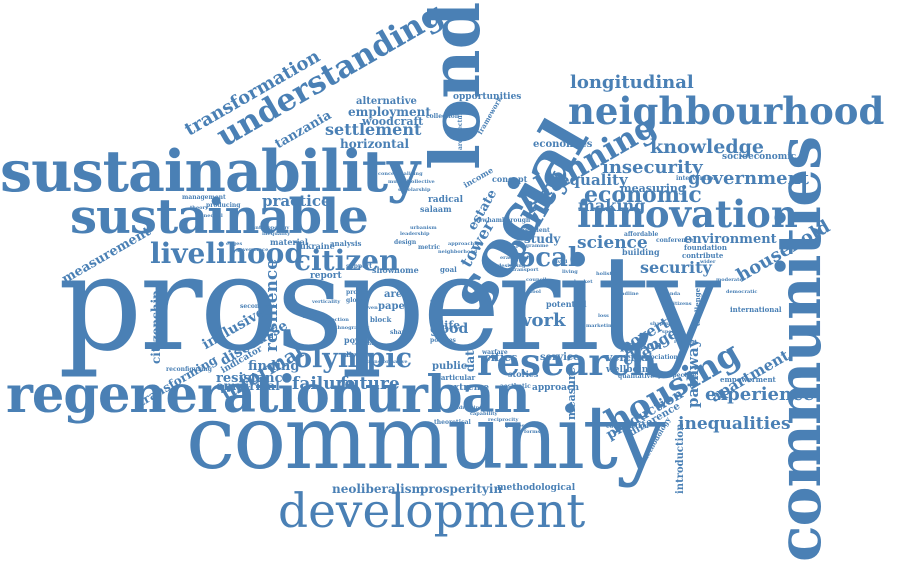  I want to click on word-socioeconomic: socioeconomic, so click(759, 157).